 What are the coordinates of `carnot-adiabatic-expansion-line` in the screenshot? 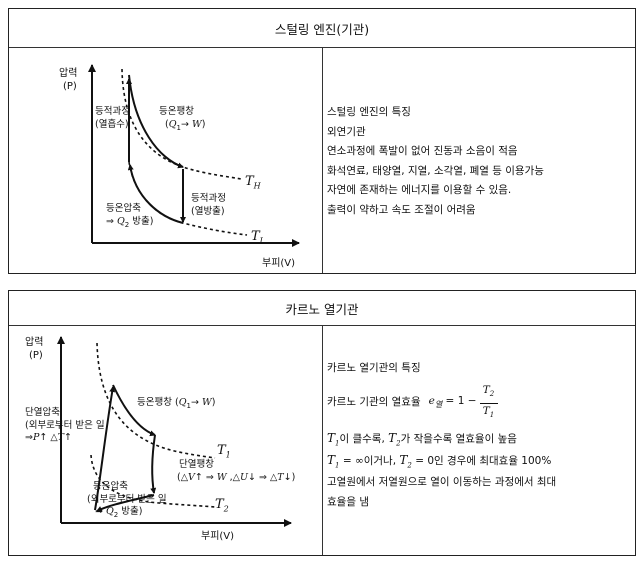 It's located at (153, 464).